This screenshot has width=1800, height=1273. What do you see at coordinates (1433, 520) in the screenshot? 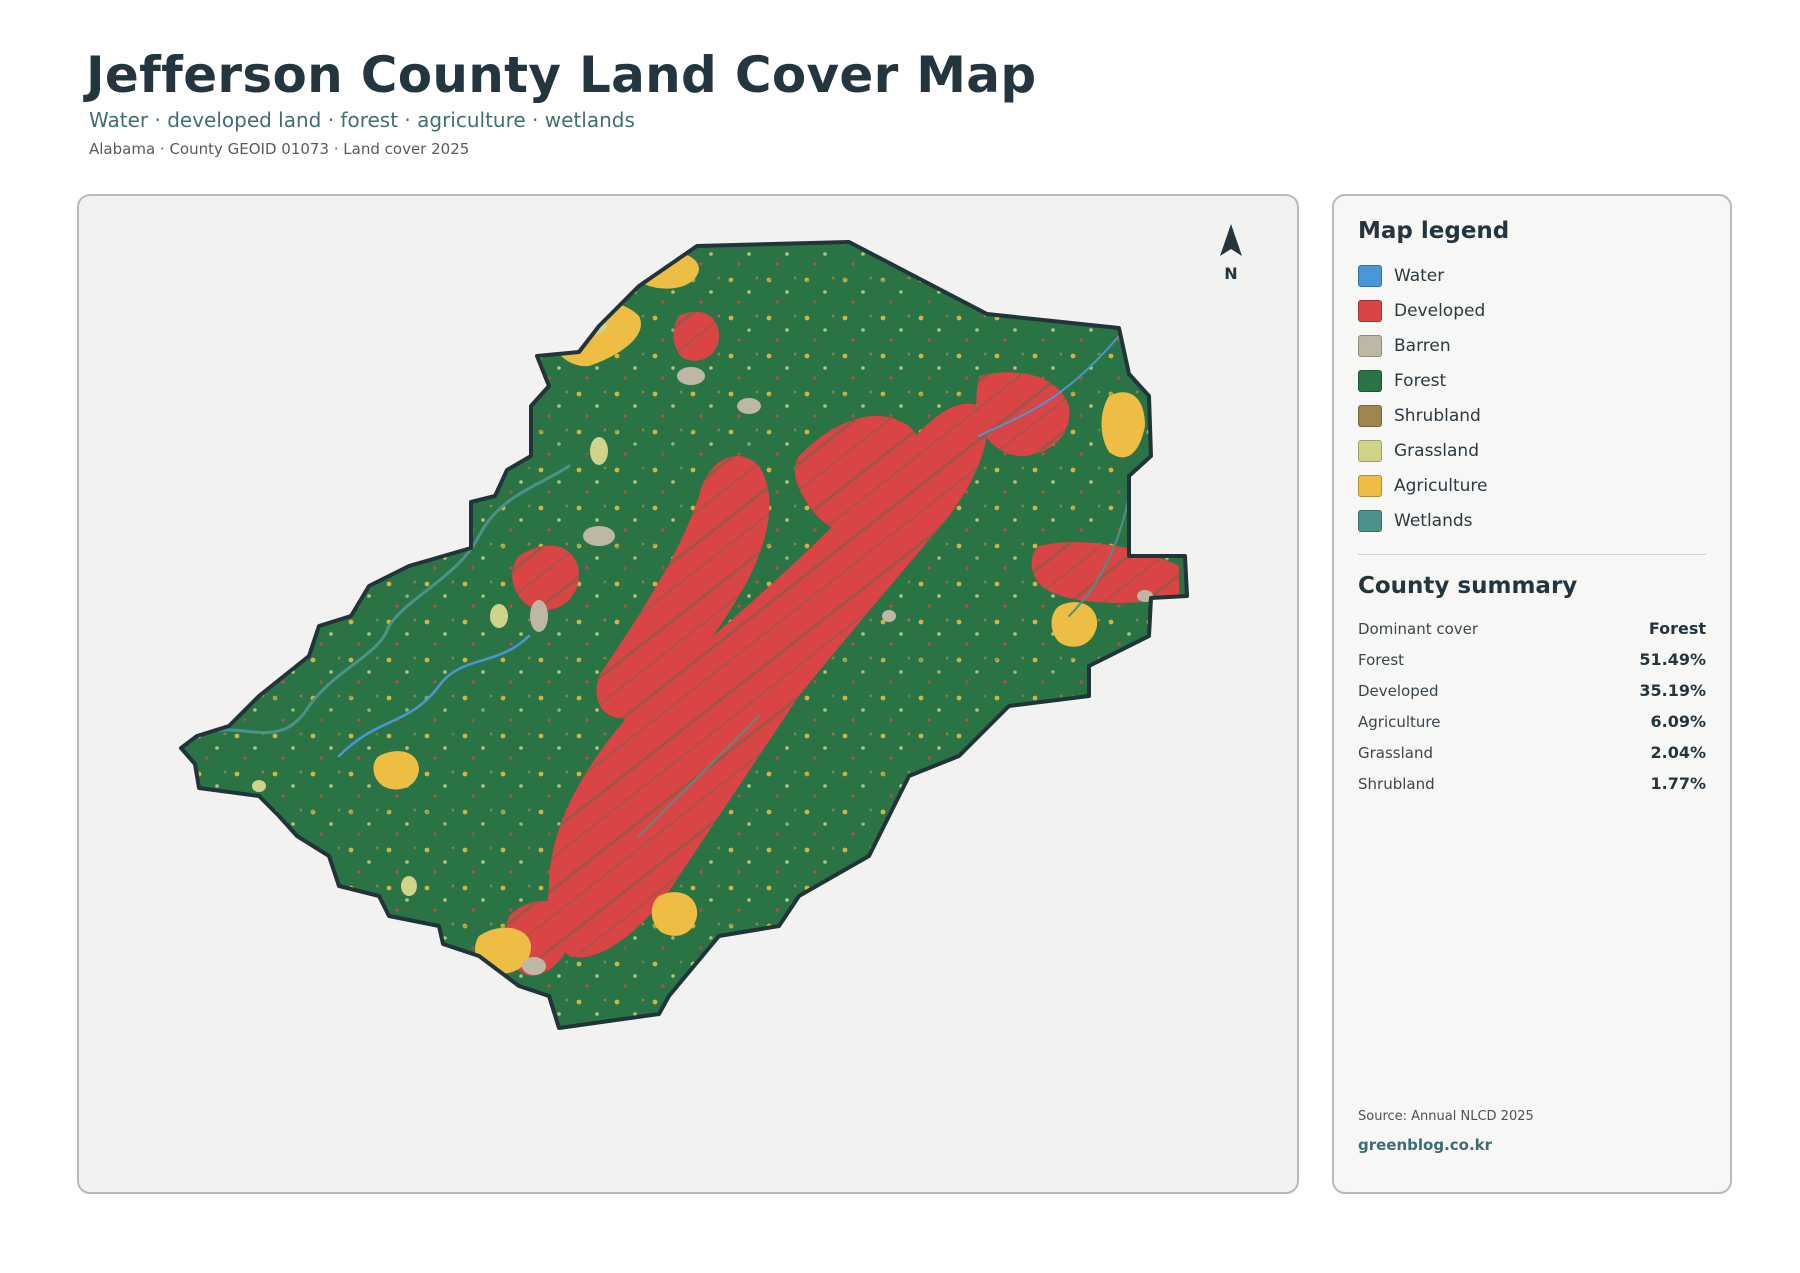
I see `legend-label: Wetlands` at bounding box center [1433, 520].